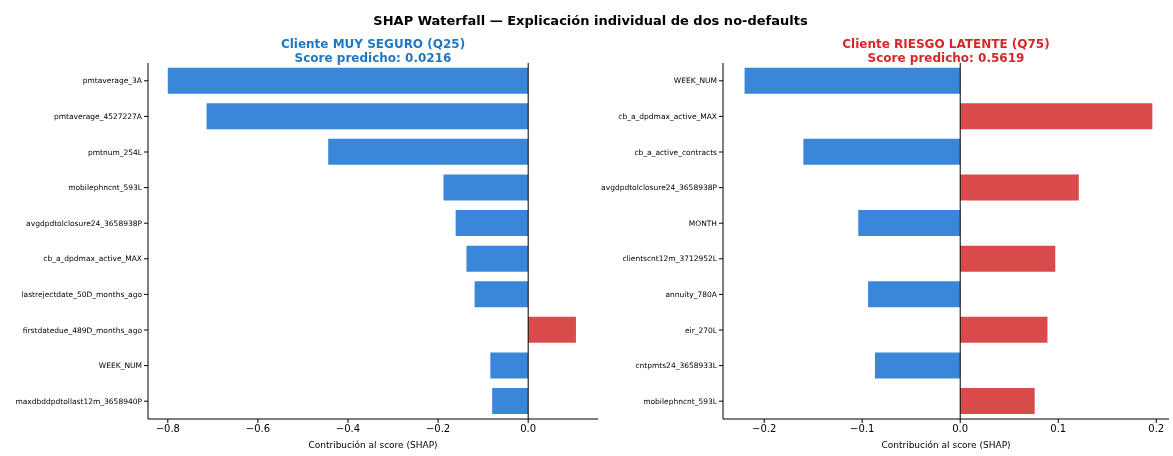 The height and width of the screenshot is (456, 1173). What do you see at coordinates (590, 20) in the screenshot?
I see `chart-title: SHAP Waterfall — Explicación individual de dos no-defaults` at bounding box center [590, 20].